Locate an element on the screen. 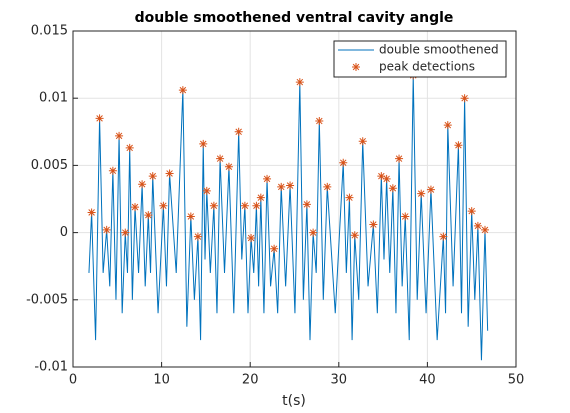 The image size is (570, 413). x-tick-label: 20 is located at coordinates (250, 380).